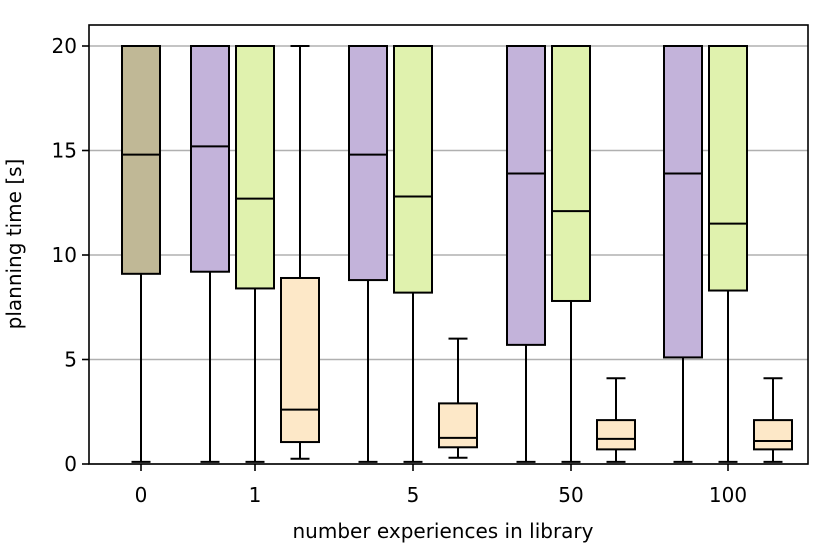 This screenshot has height=546, width=830. What do you see at coordinates (70, 464) in the screenshot?
I see `y-tick-label: 0` at bounding box center [70, 464].